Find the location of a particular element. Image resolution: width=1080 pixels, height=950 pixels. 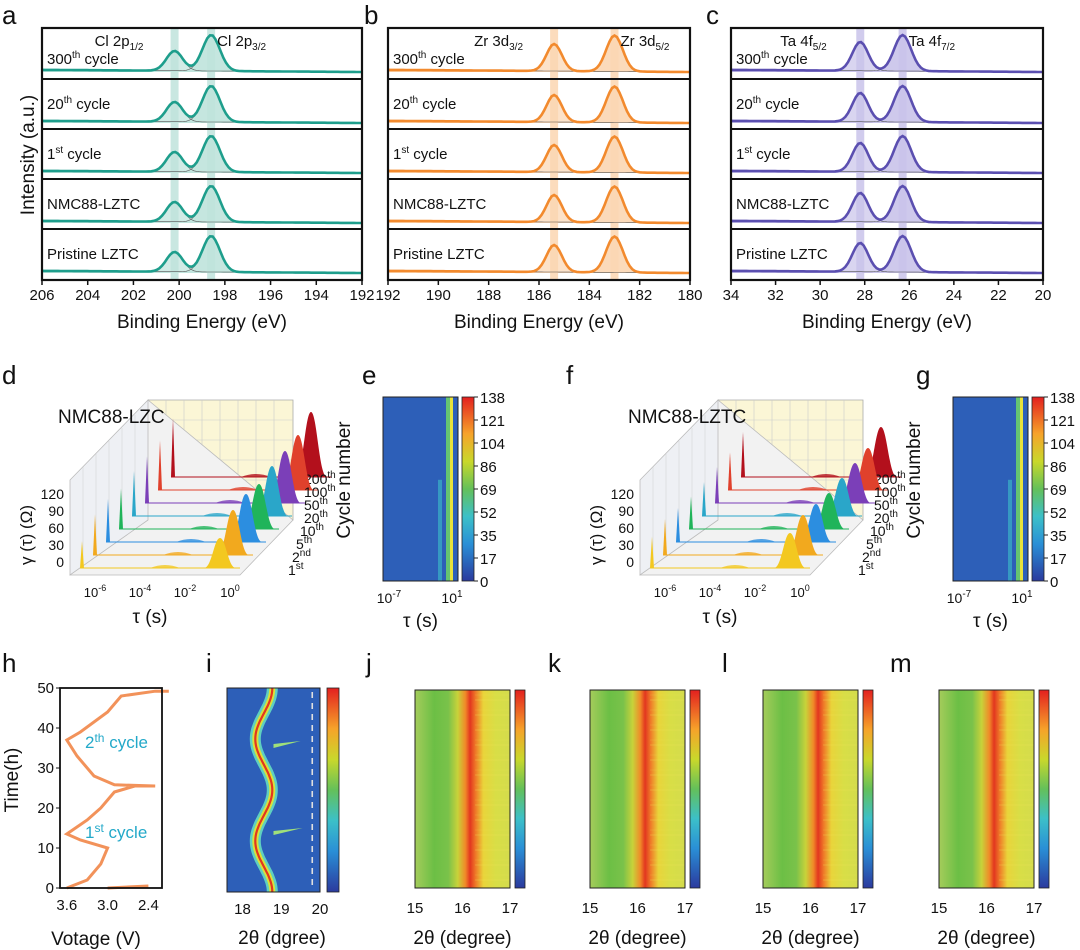

xrd-panel-l: l 15 16 17 2θ (degree) is located at coordinates (798, 798).